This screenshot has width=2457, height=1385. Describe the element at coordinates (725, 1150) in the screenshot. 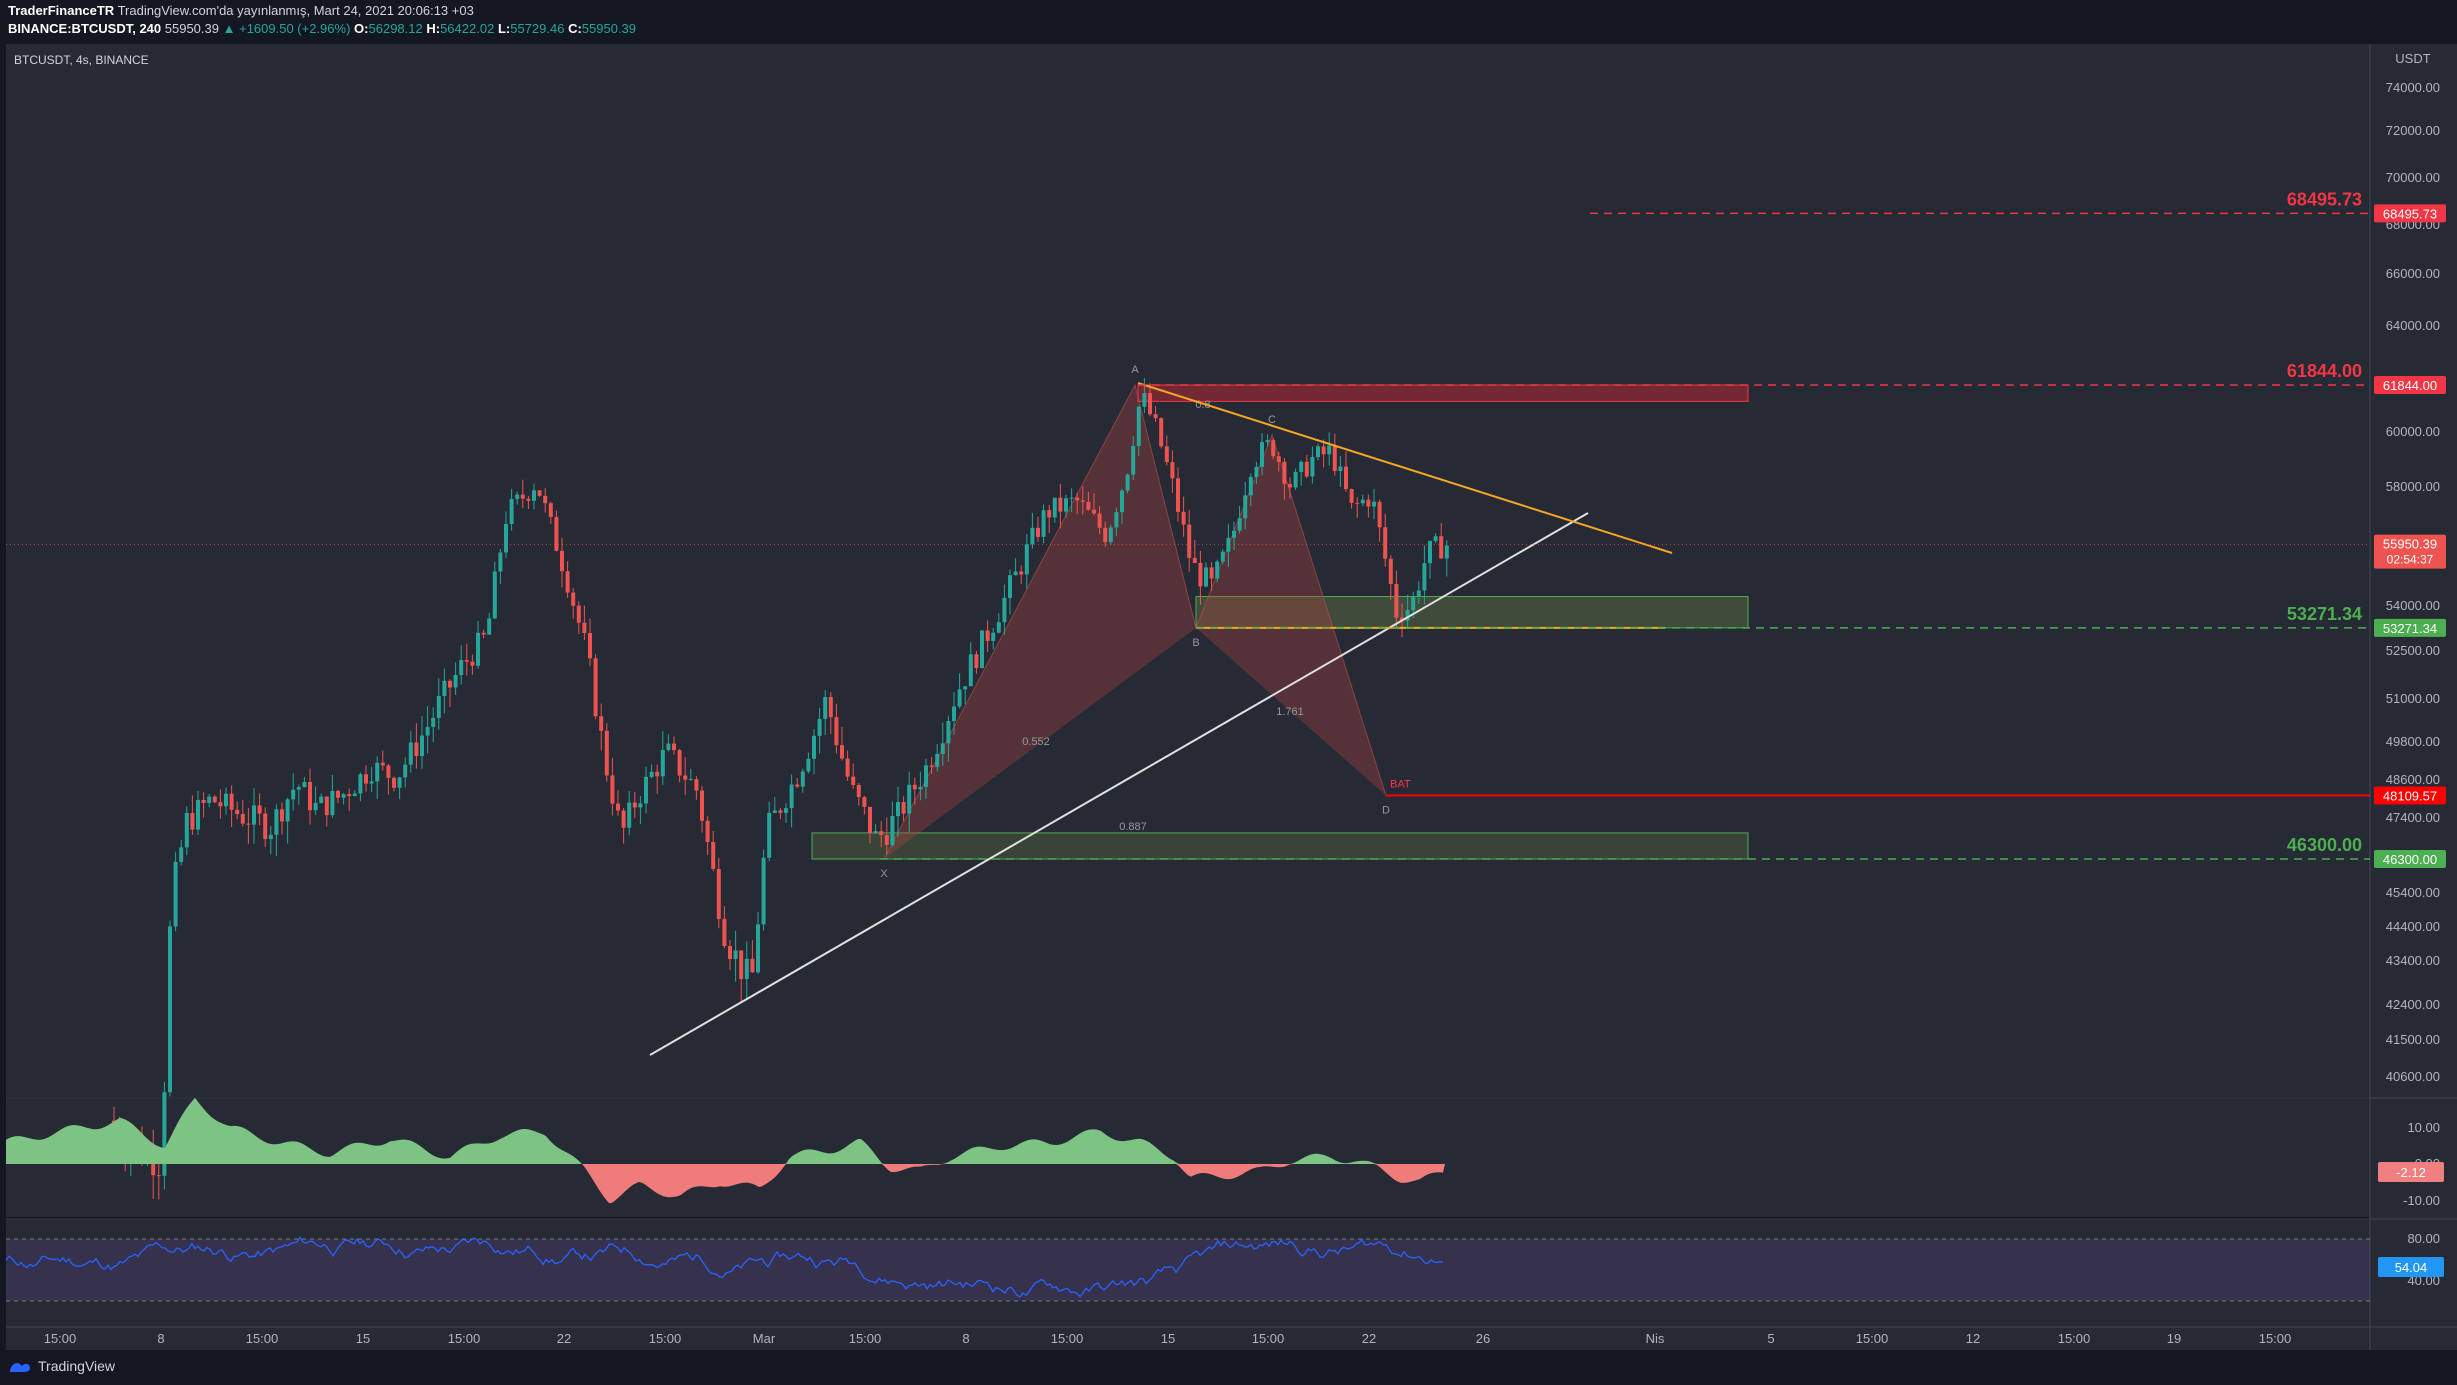

I see `momentum-oscillator` at that location.